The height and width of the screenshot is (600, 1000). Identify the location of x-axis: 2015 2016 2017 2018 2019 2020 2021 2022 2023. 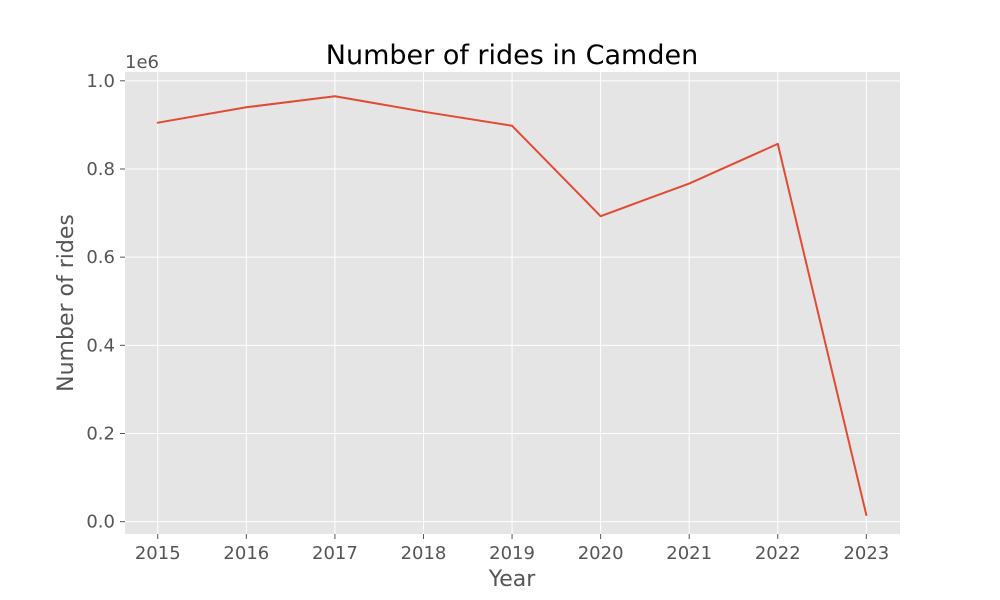
(512, 549).